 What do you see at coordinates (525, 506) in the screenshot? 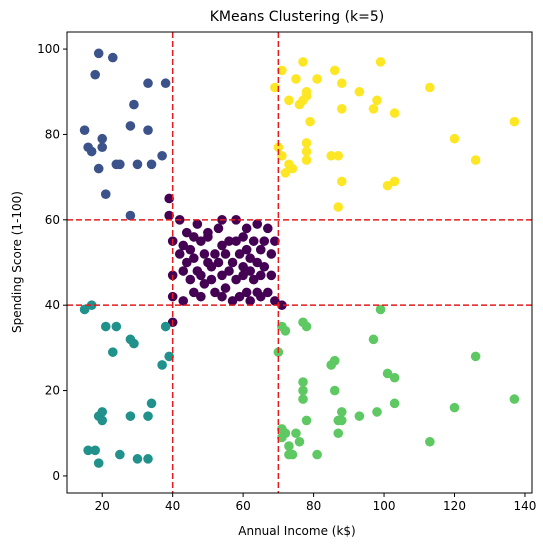
I see `x-tick-label: 140` at bounding box center [525, 506].